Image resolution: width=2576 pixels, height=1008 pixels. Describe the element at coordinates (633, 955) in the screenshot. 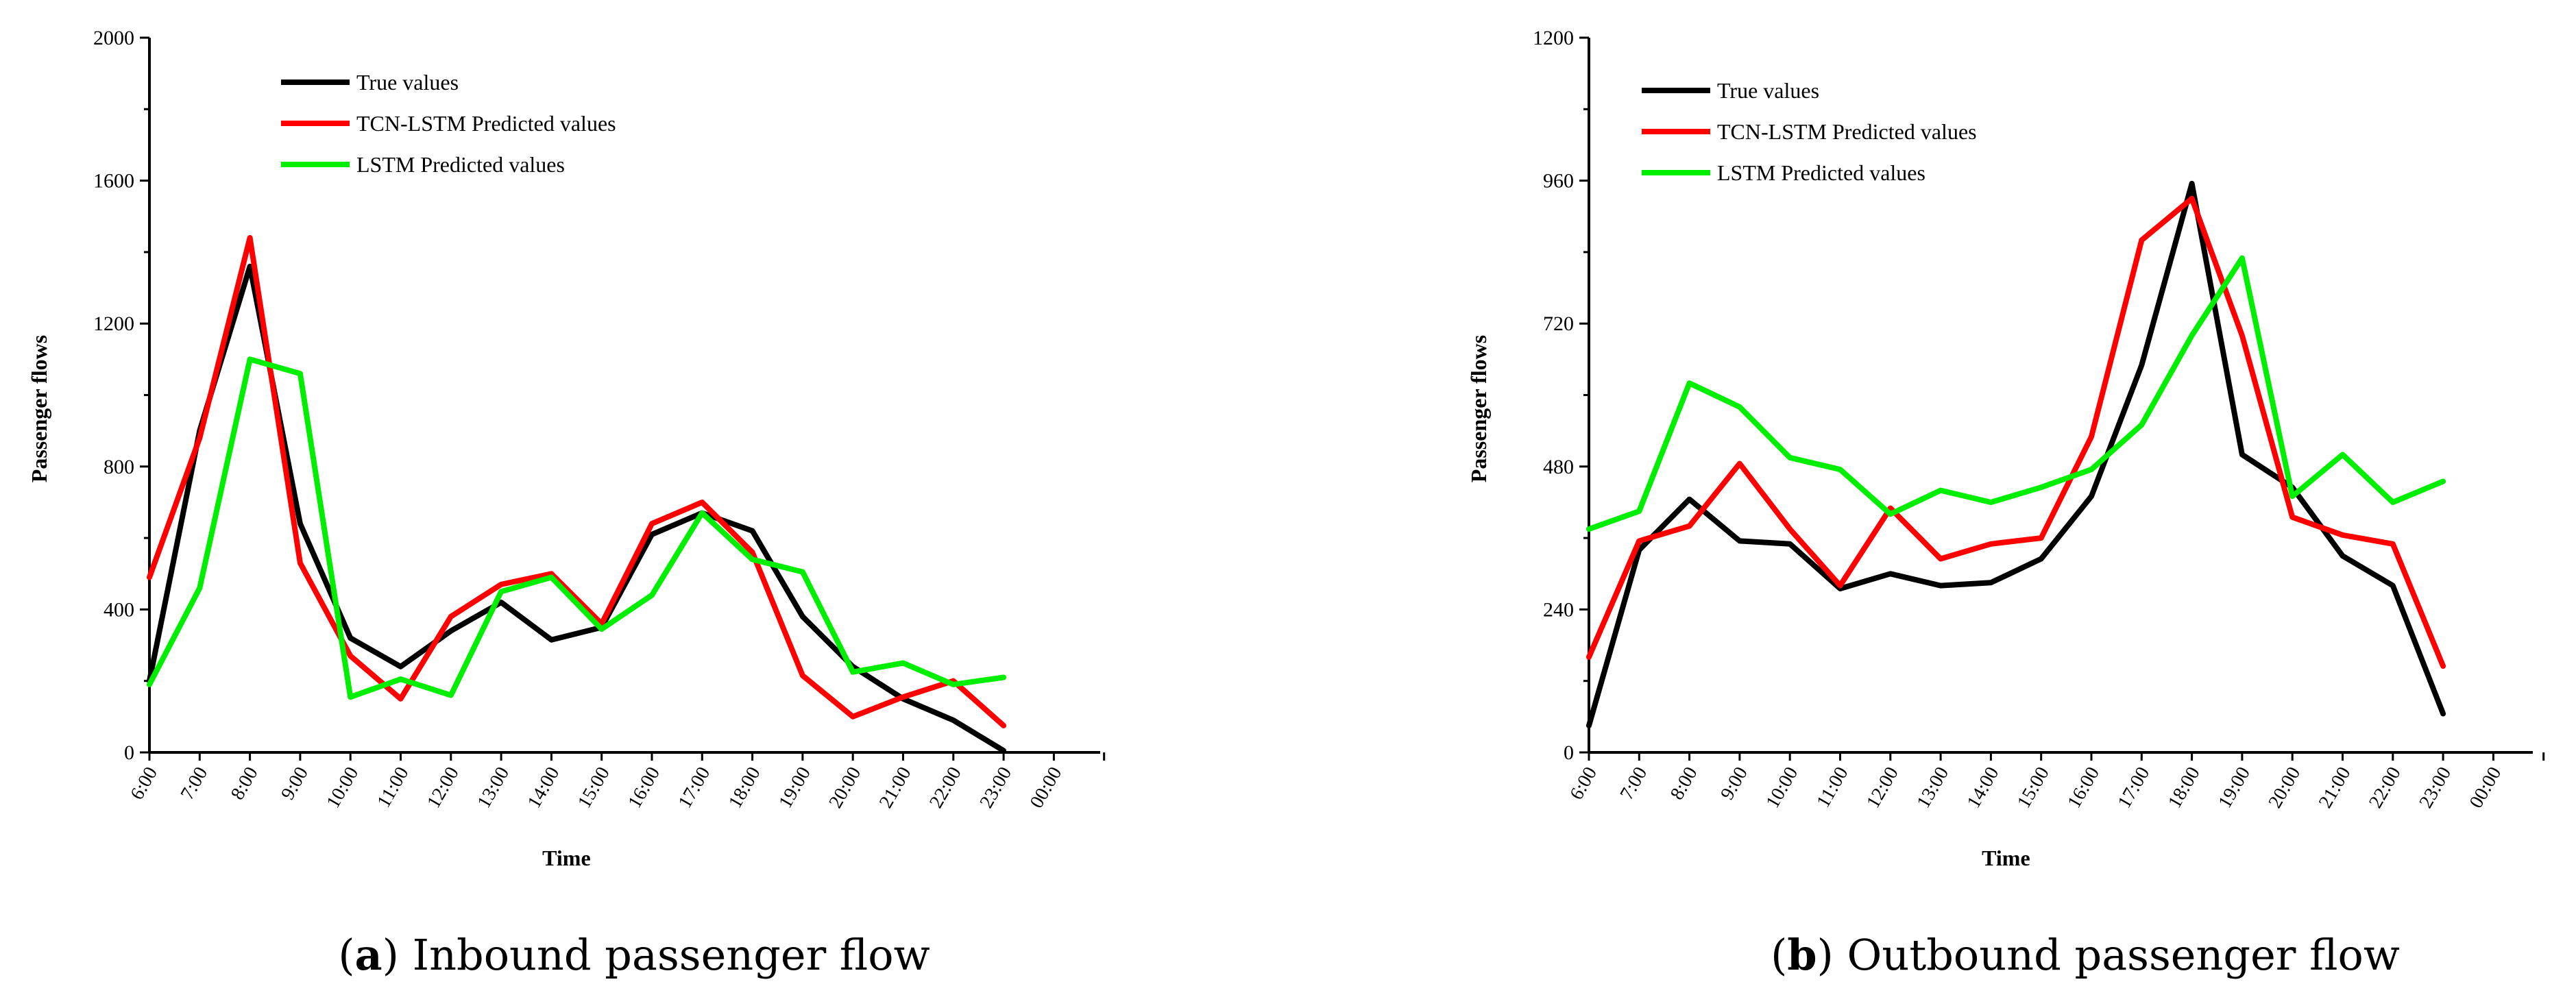

I see `figure-caption: (a) Inbound passenger flow` at that location.